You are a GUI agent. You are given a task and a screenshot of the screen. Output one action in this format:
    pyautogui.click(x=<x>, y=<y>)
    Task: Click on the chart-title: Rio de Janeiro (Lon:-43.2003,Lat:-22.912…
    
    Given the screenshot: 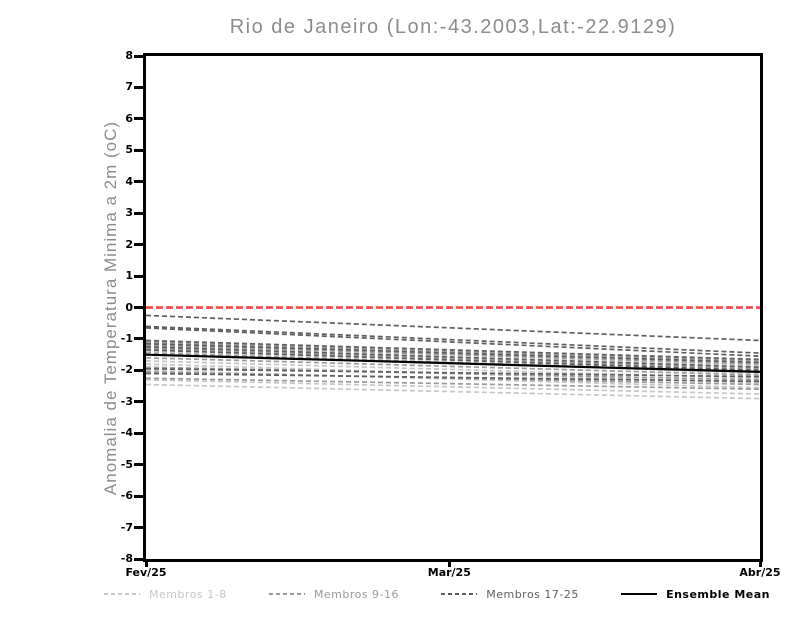 What is the action you would take?
    pyautogui.click(x=453, y=27)
    